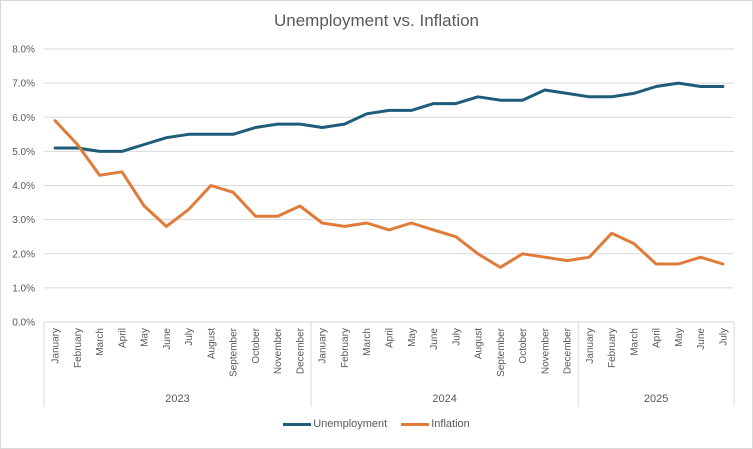 Image resolution: width=753 pixels, height=449 pixels. I want to click on y-axis-ticks: 0.0% 1.0% 2.0% 3.0% 4.0% 5.0% 6.0% 7.0% 8.0%, so click(23, 187).